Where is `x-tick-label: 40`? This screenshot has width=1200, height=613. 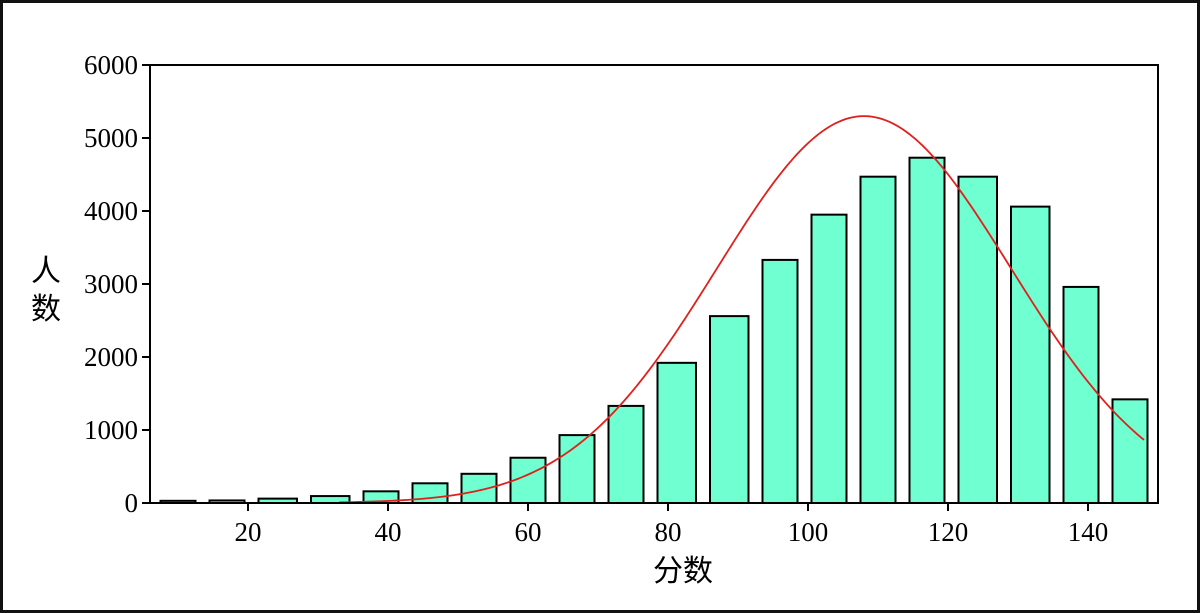 x-tick-label: 40 is located at coordinates (388, 532).